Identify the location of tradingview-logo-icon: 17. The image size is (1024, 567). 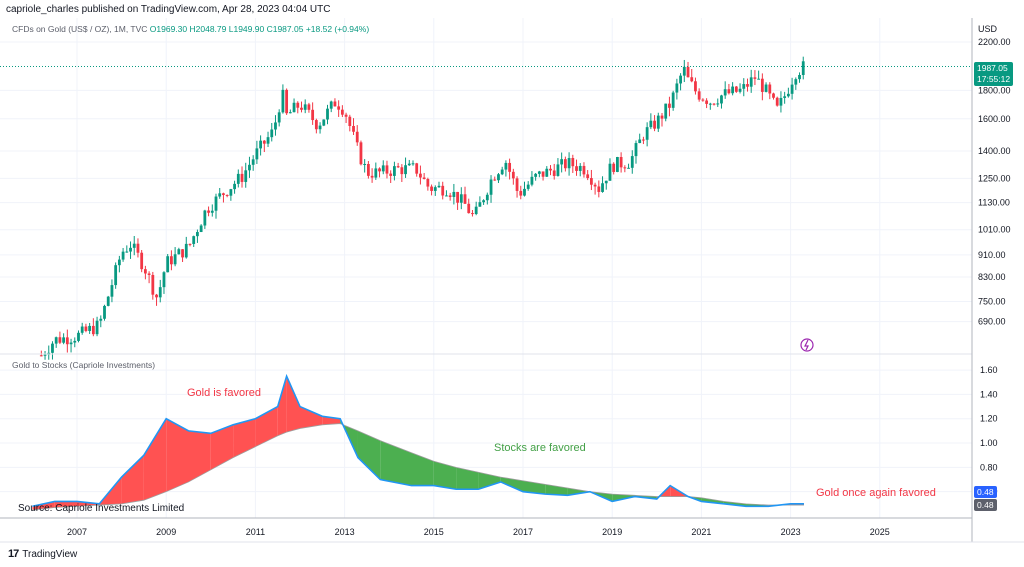
(13, 554).